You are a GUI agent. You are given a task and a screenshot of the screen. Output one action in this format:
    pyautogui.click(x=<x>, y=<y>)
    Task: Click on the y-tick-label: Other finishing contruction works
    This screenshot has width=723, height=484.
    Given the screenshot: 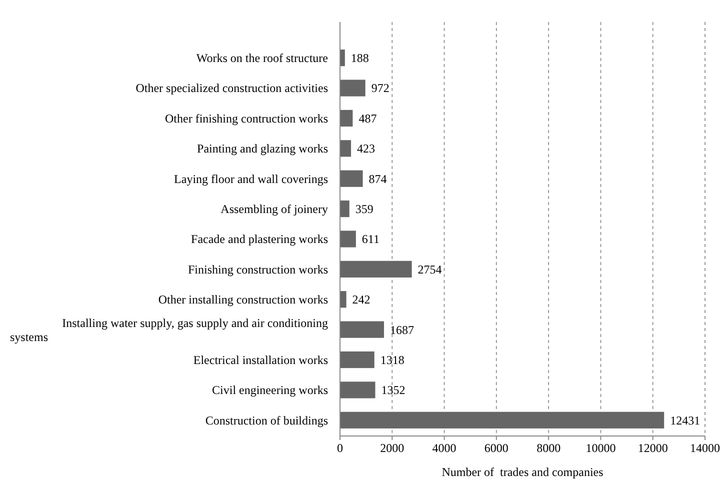 What is the action you would take?
    pyautogui.click(x=246, y=118)
    